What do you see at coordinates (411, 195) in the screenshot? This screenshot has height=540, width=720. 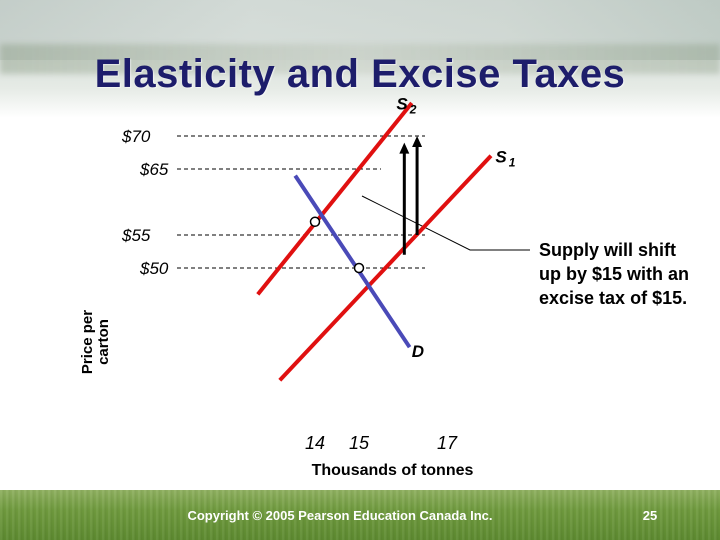 I see `tax-arrows` at bounding box center [411, 195].